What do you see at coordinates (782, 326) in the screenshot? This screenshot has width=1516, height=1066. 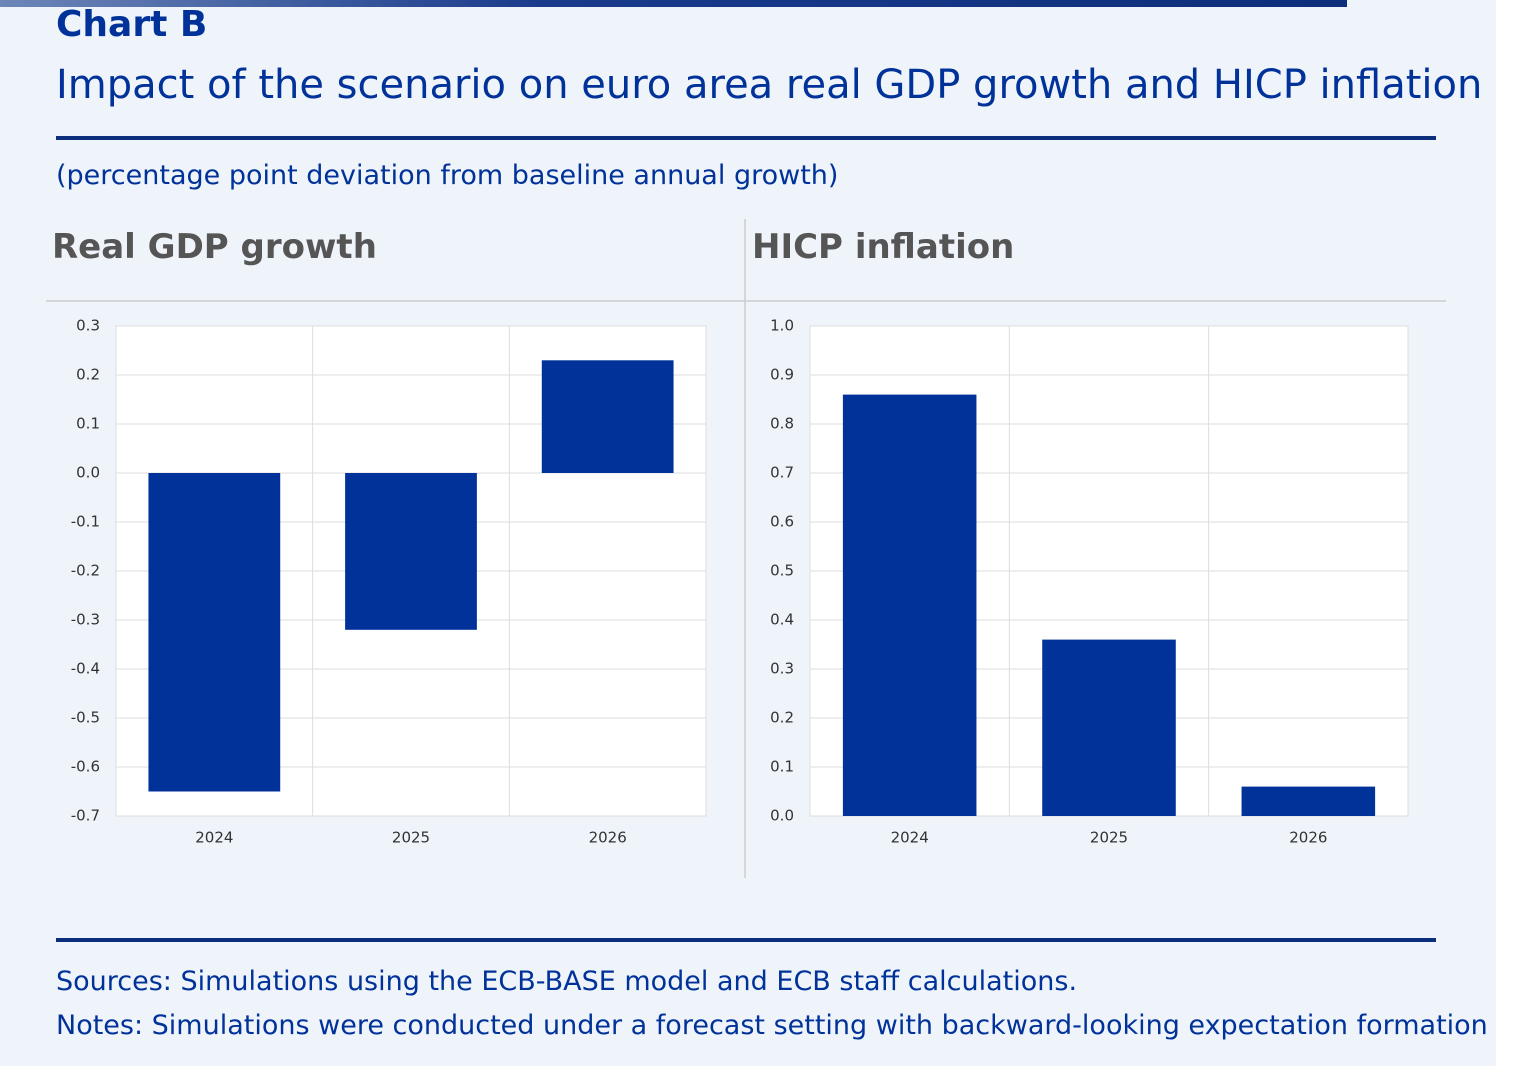 I see `y-tick-label: 1.0` at bounding box center [782, 326].